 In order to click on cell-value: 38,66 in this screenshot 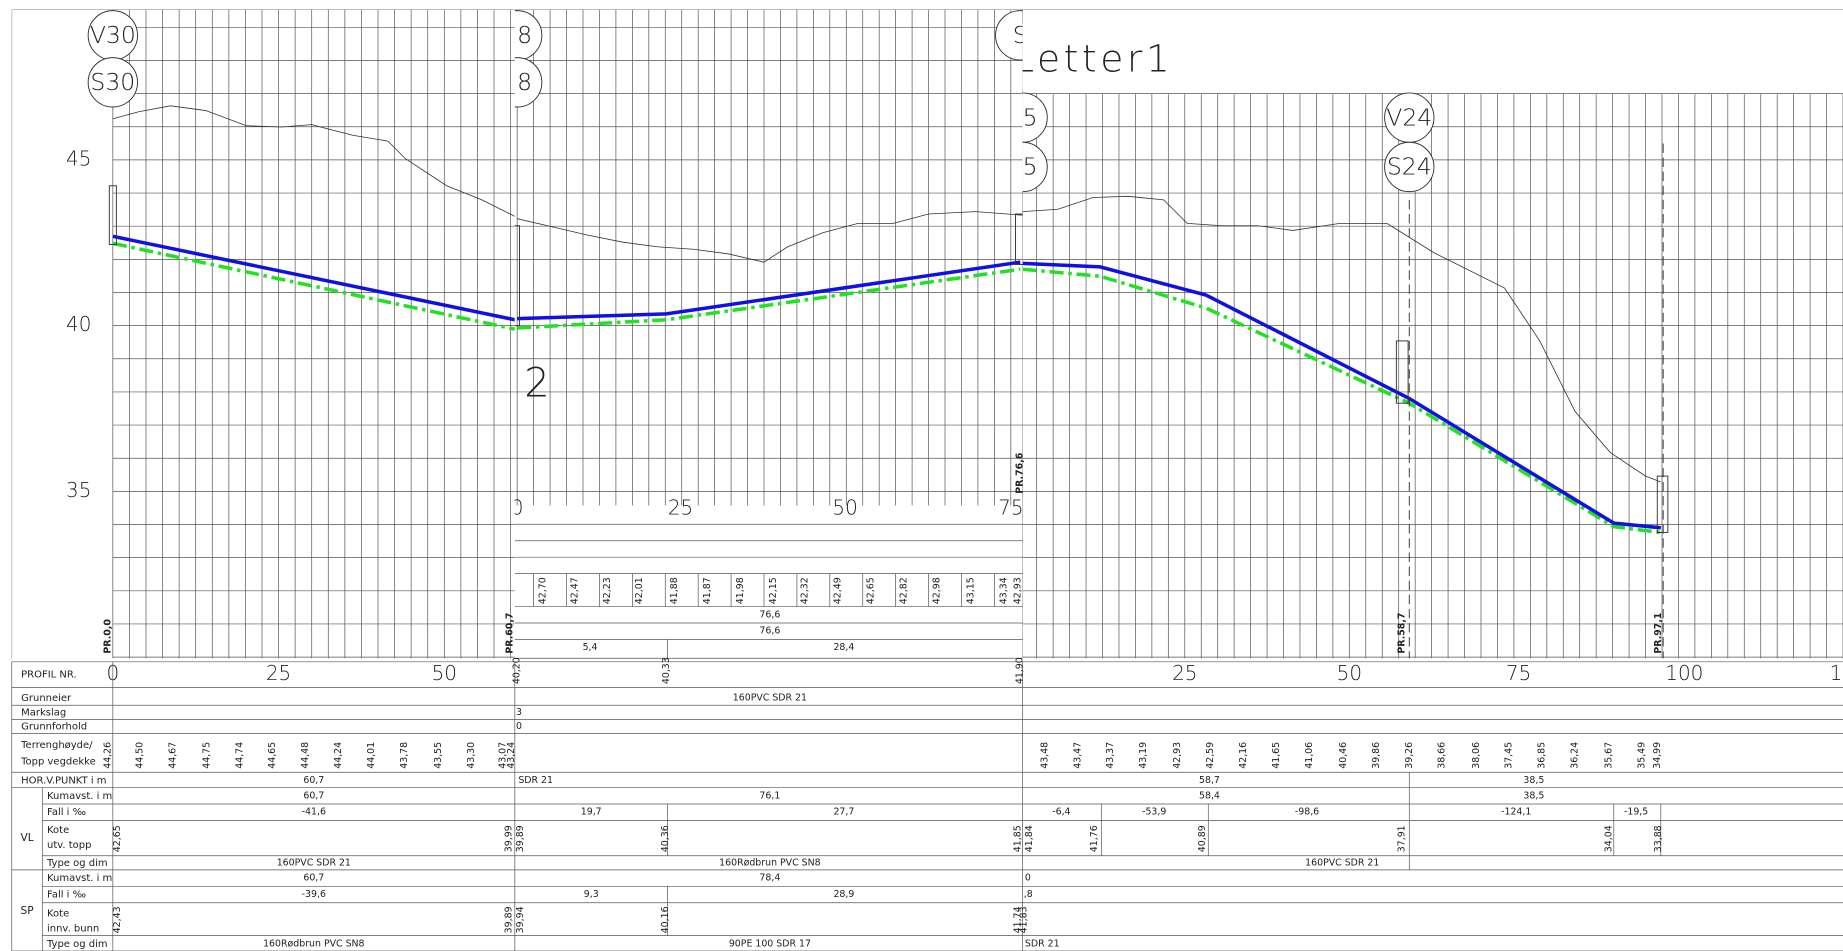, I will do `click(1442, 755)`.